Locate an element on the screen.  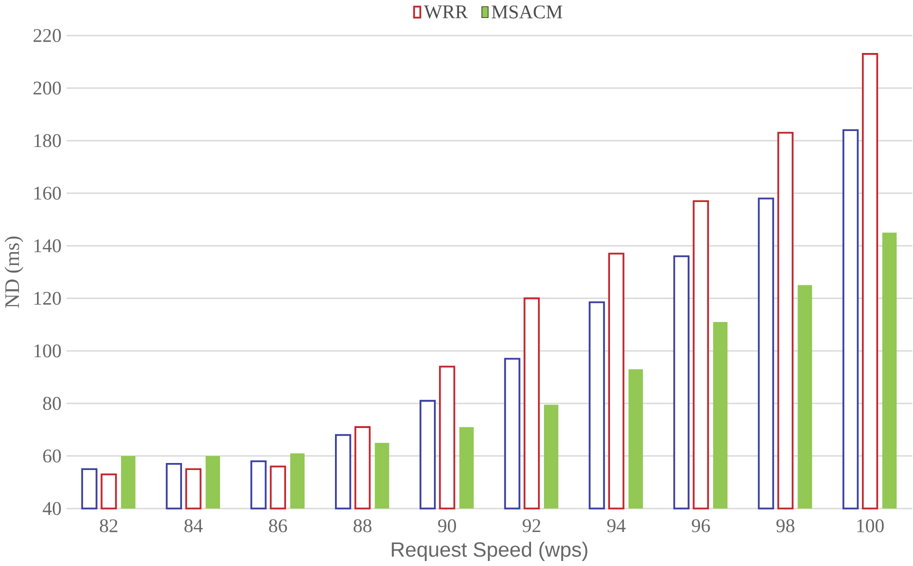
y-axis-title: ND (ms) is located at coordinates (14, 272).